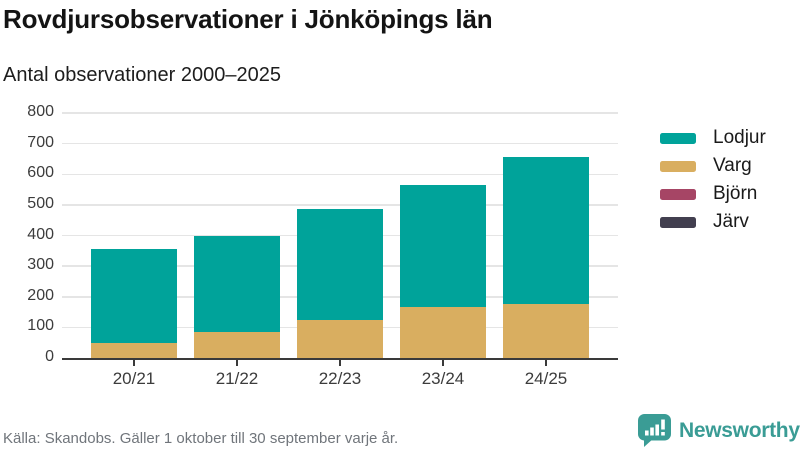  What do you see at coordinates (248, 19) in the screenshot?
I see `page-title: Rovdjursobservationer i Jönköpings län` at bounding box center [248, 19].